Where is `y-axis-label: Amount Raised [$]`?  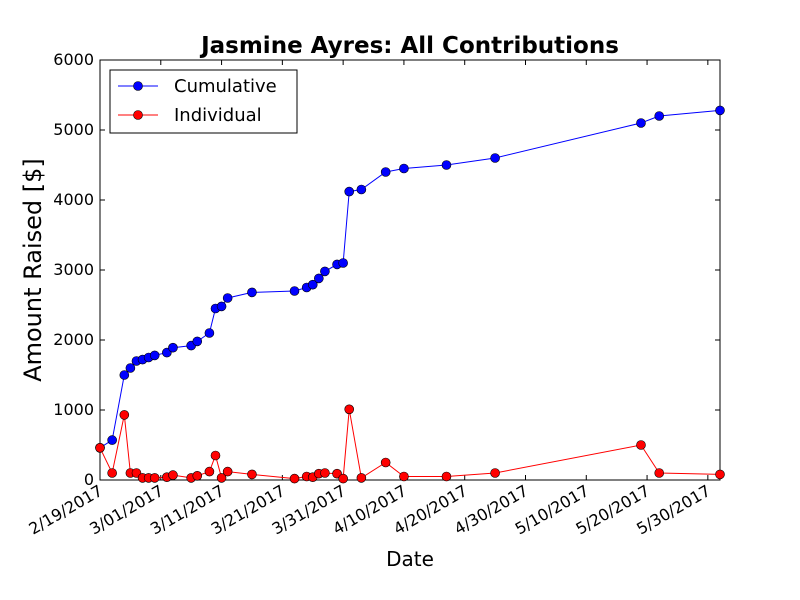
y-axis-label: Amount Raised [$] is located at coordinates (33, 270).